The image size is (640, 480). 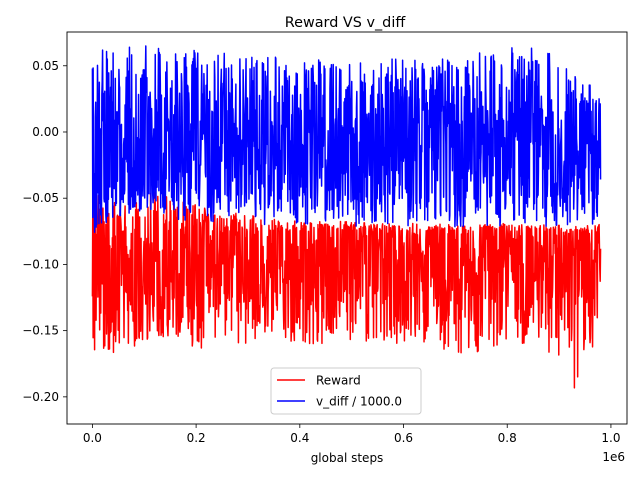 What do you see at coordinates (196, 438) in the screenshot?
I see `x-tick-label: 0.2` at bounding box center [196, 438].